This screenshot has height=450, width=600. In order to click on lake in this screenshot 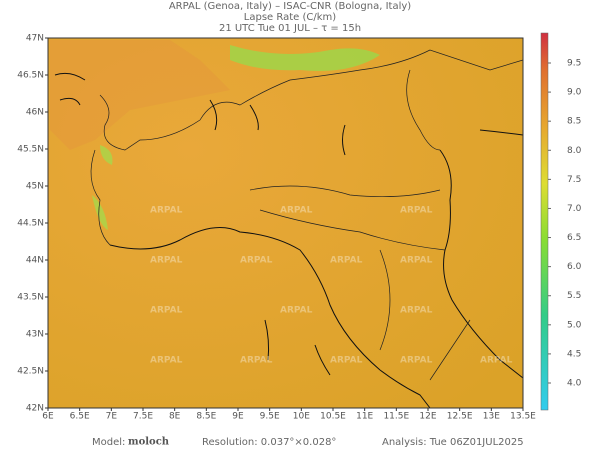, I will do `click(200, 114)`.